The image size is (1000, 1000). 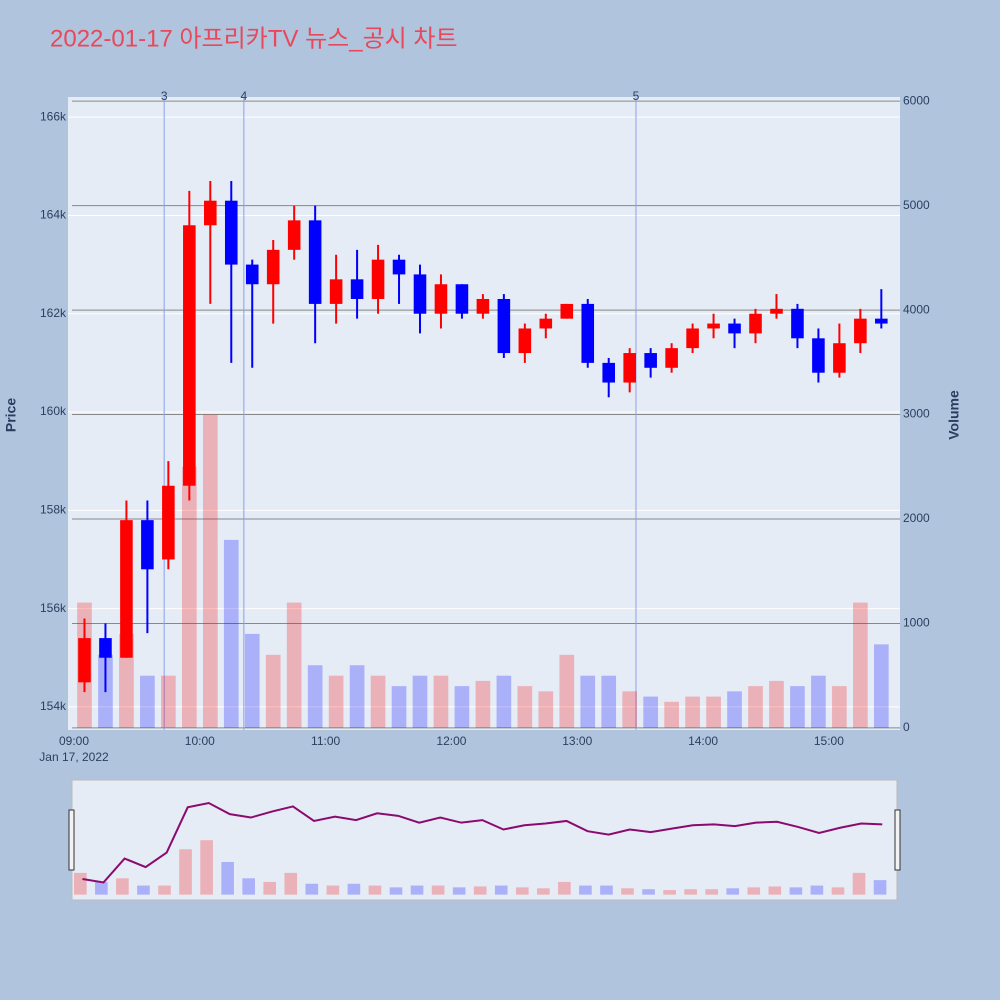 What do you see at coordinates (53, 706) in the screenshot?
I see `y-tick-label: 154k` at bounding box center [53, 706].